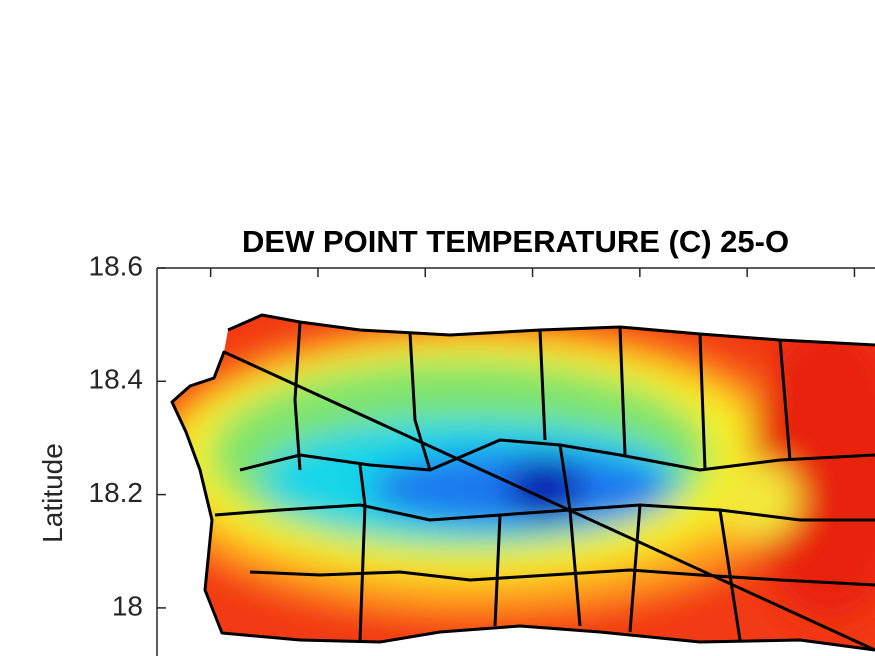 The height and width of the screenshot is (656, 875). What do you see at coordinates (116, 265) in the screenshot?
I see `y-tick-label: 18.6` at bounding box center [116, 265].